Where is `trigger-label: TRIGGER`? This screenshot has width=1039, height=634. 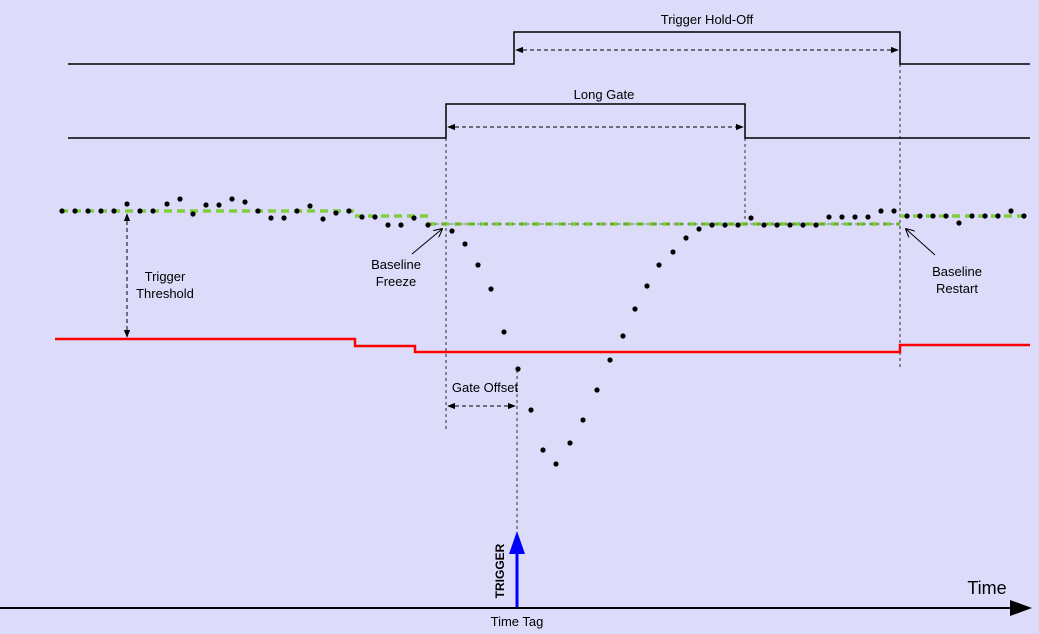
trigger-label: TRIGGER is located at coordinates (500, 570).